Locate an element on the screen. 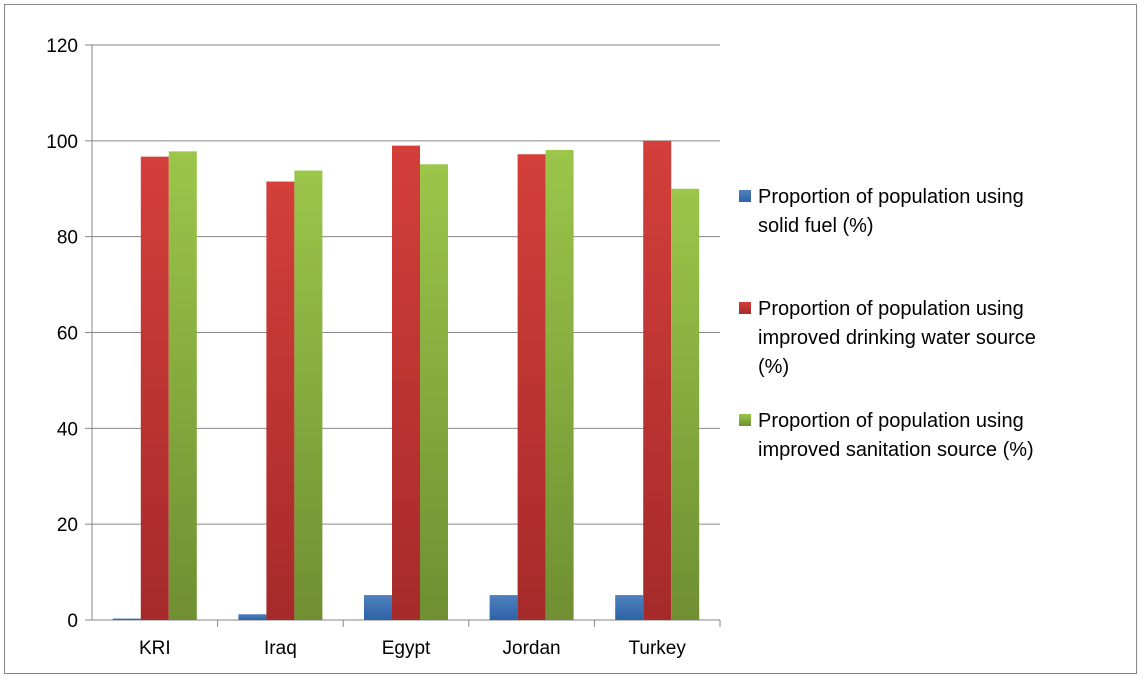 The image size is (1145, 680). y-tick-label: 100 is located at coordinates (62, 142).